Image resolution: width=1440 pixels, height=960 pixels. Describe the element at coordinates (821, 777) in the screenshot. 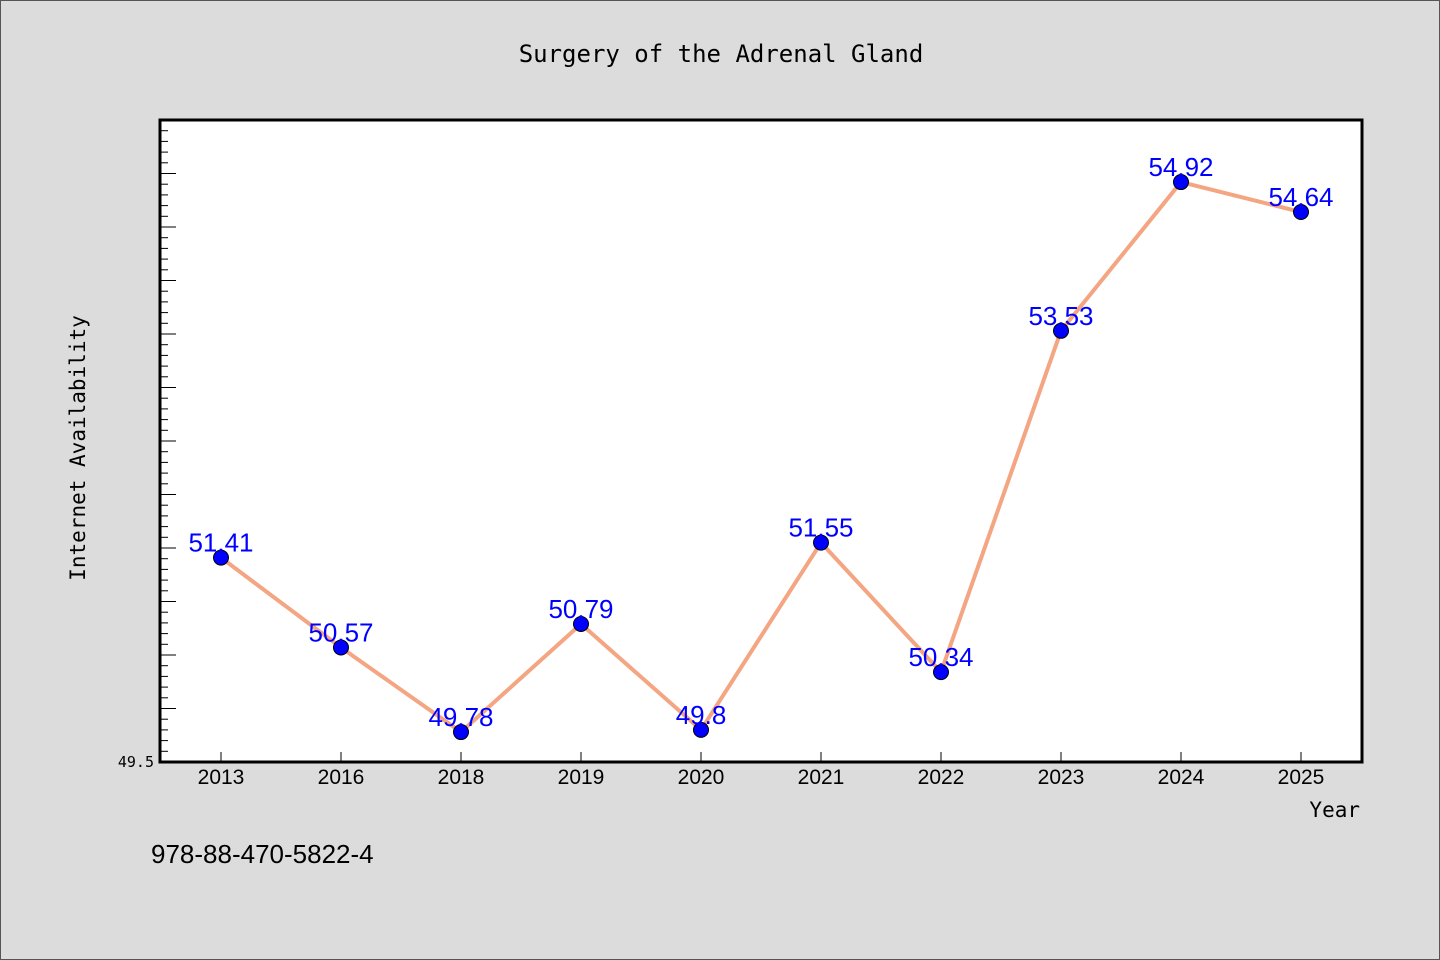

I see `x-tick-label: 2021` at that location.